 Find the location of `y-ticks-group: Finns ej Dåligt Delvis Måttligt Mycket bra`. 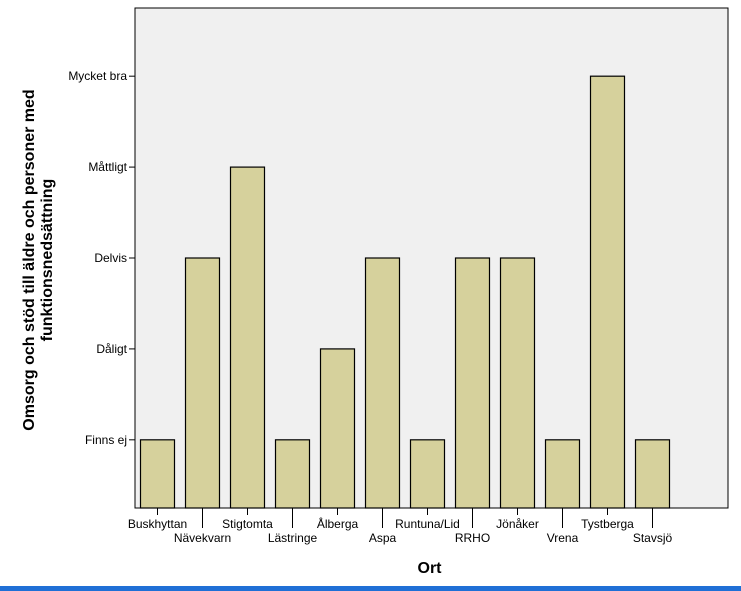

y-ticks-group: Finns ej Dåligt Delvis Måttligt Mycket bra is located at coordinates (101, 258).